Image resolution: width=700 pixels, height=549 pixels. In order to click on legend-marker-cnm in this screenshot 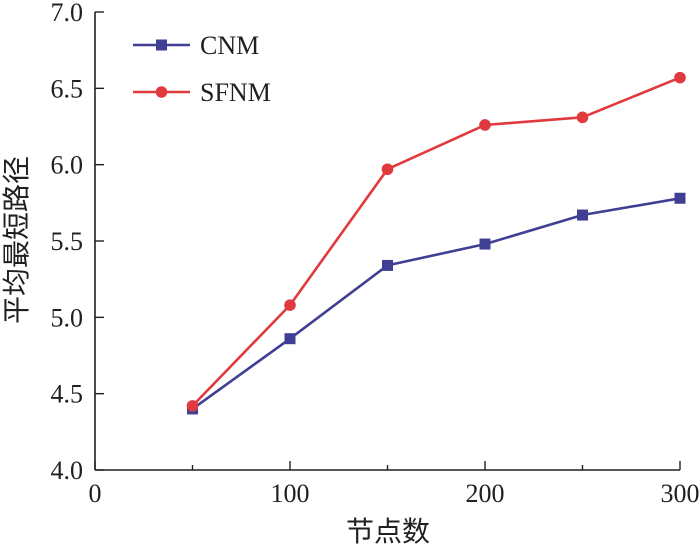, I will do `click(161, 45)`.